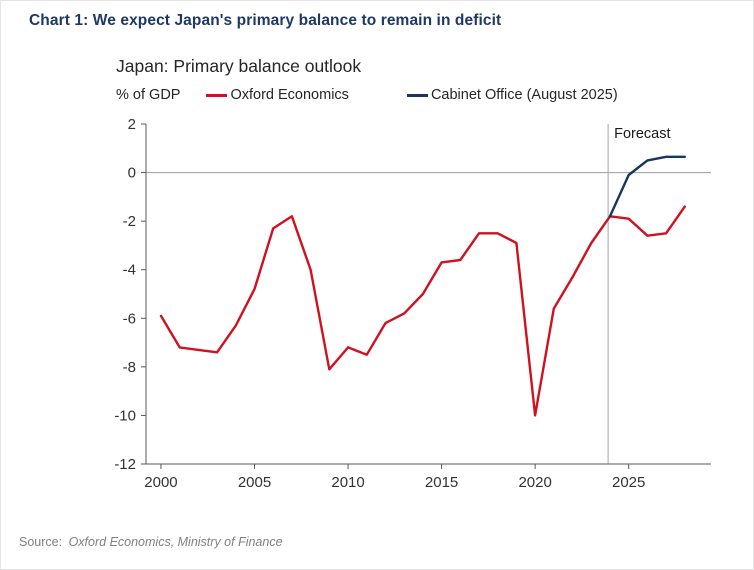  I want to click on source-prefix: Source:, so click(41, 542).